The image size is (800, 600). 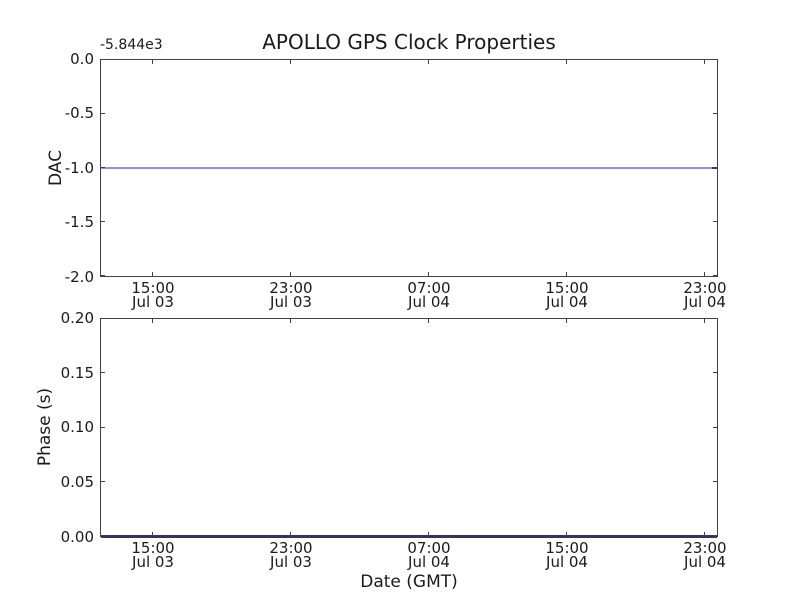 What do you see at coordinates (131, 45) in the screenshot?
I see `y-axis-offset-label: -5.844e3` at bounding box center [131, 45].